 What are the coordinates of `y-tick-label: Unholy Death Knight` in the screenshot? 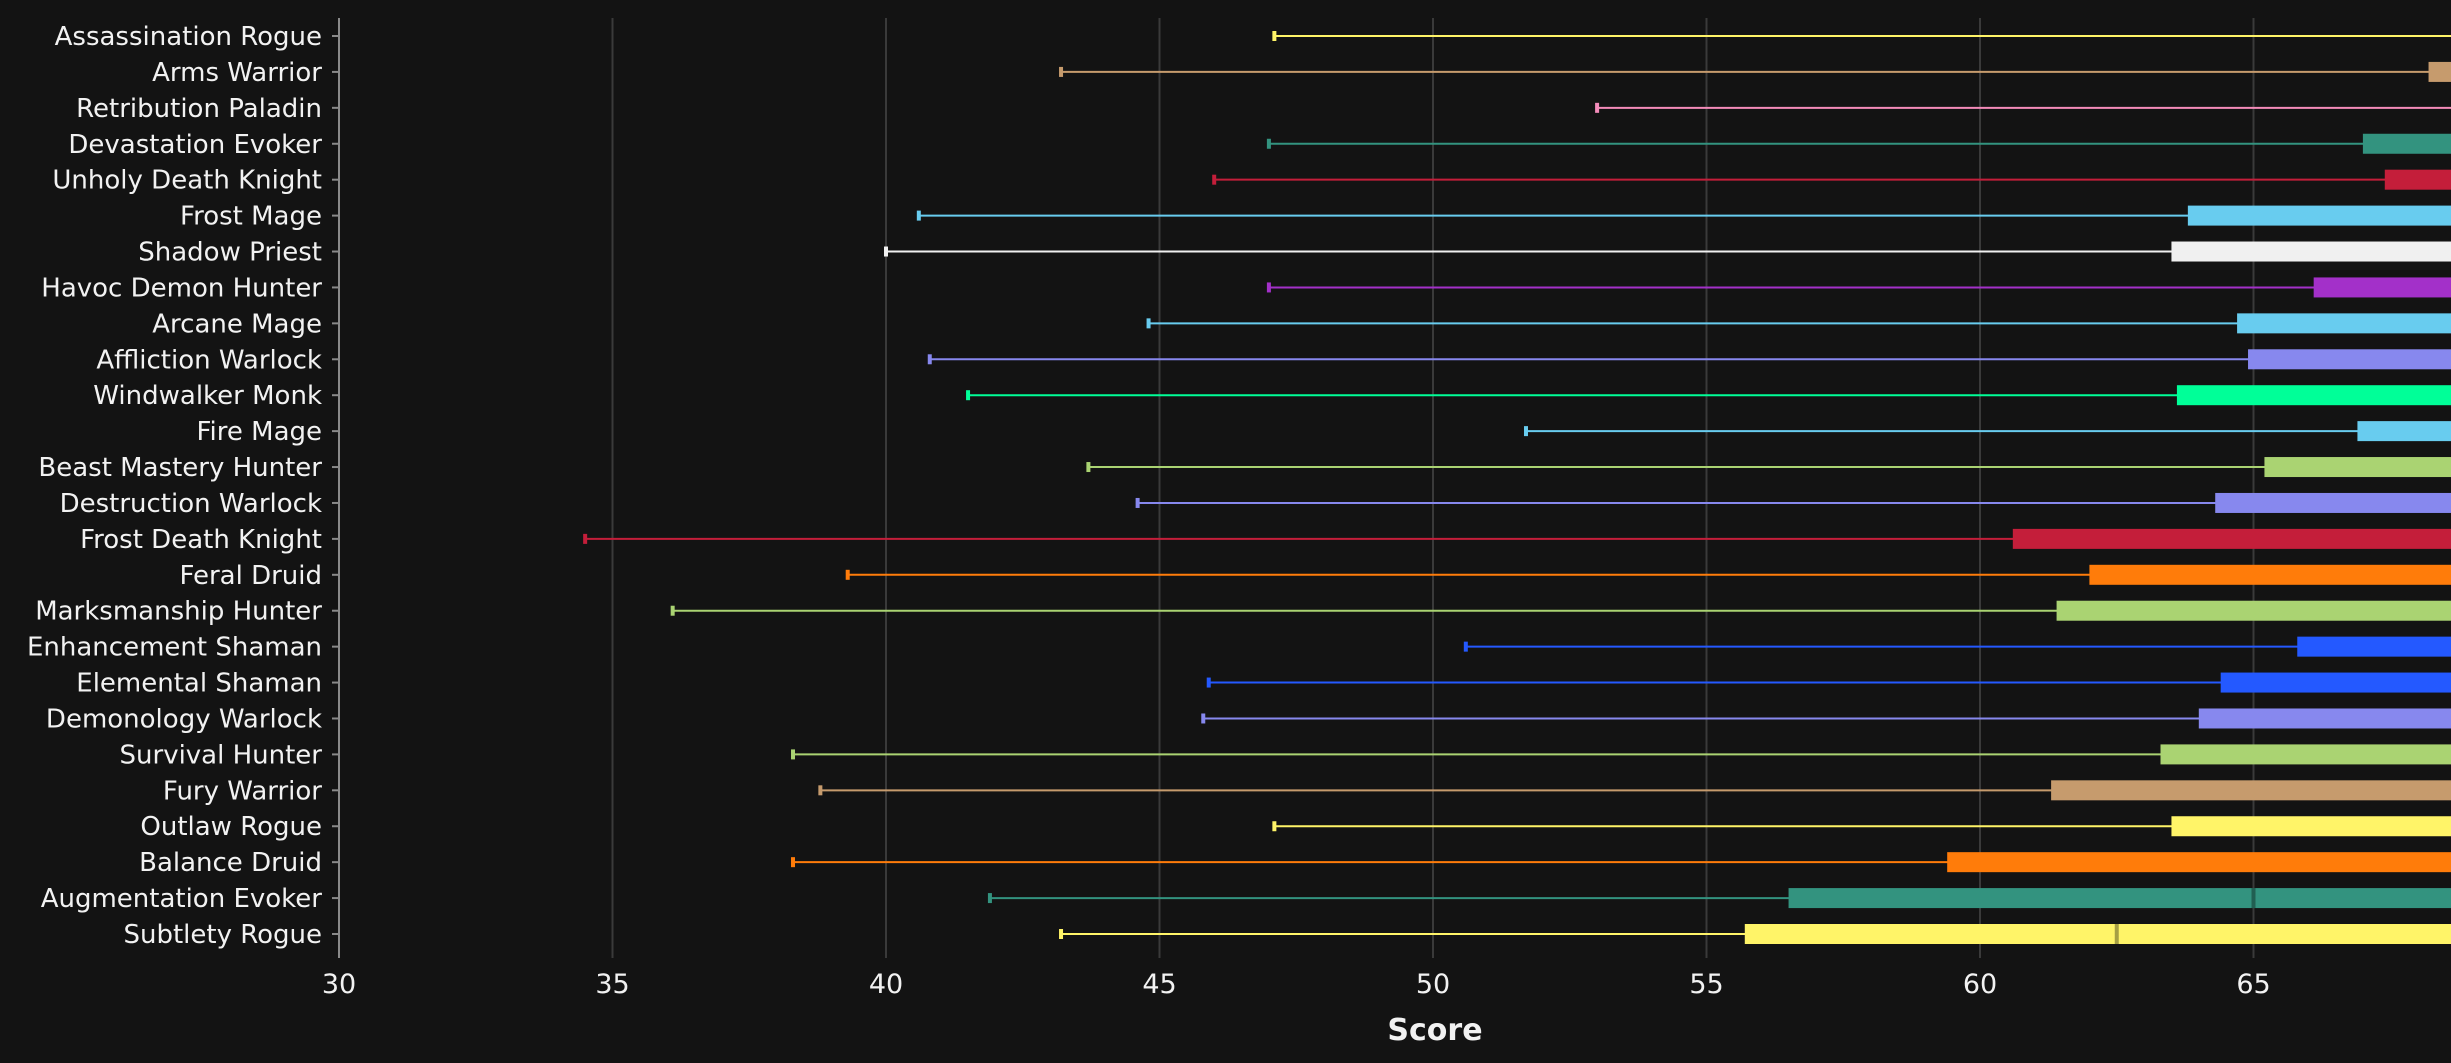 It's located at (187, 181).